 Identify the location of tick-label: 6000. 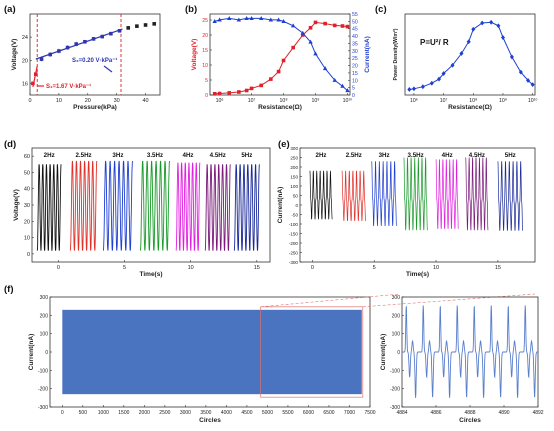
(308, 413).